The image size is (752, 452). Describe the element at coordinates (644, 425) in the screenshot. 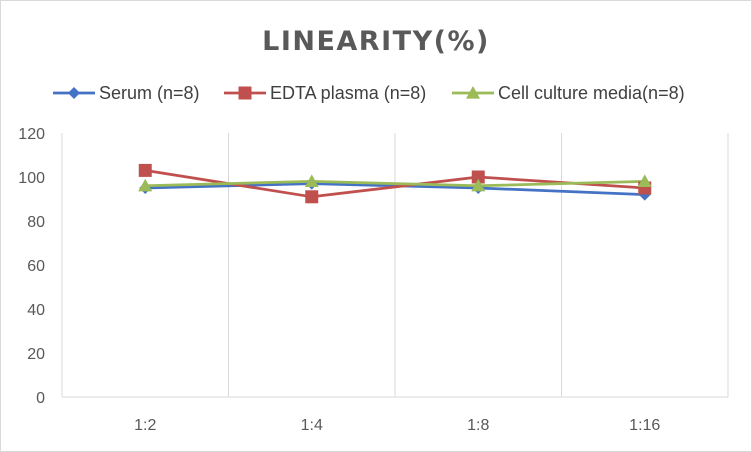

I see `x-tick-label: 1:16` at that location.